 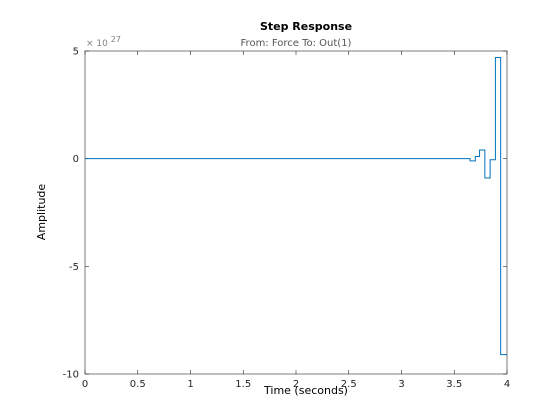 I want to click on x-tick-label: 2, so click(x=296, y=384).